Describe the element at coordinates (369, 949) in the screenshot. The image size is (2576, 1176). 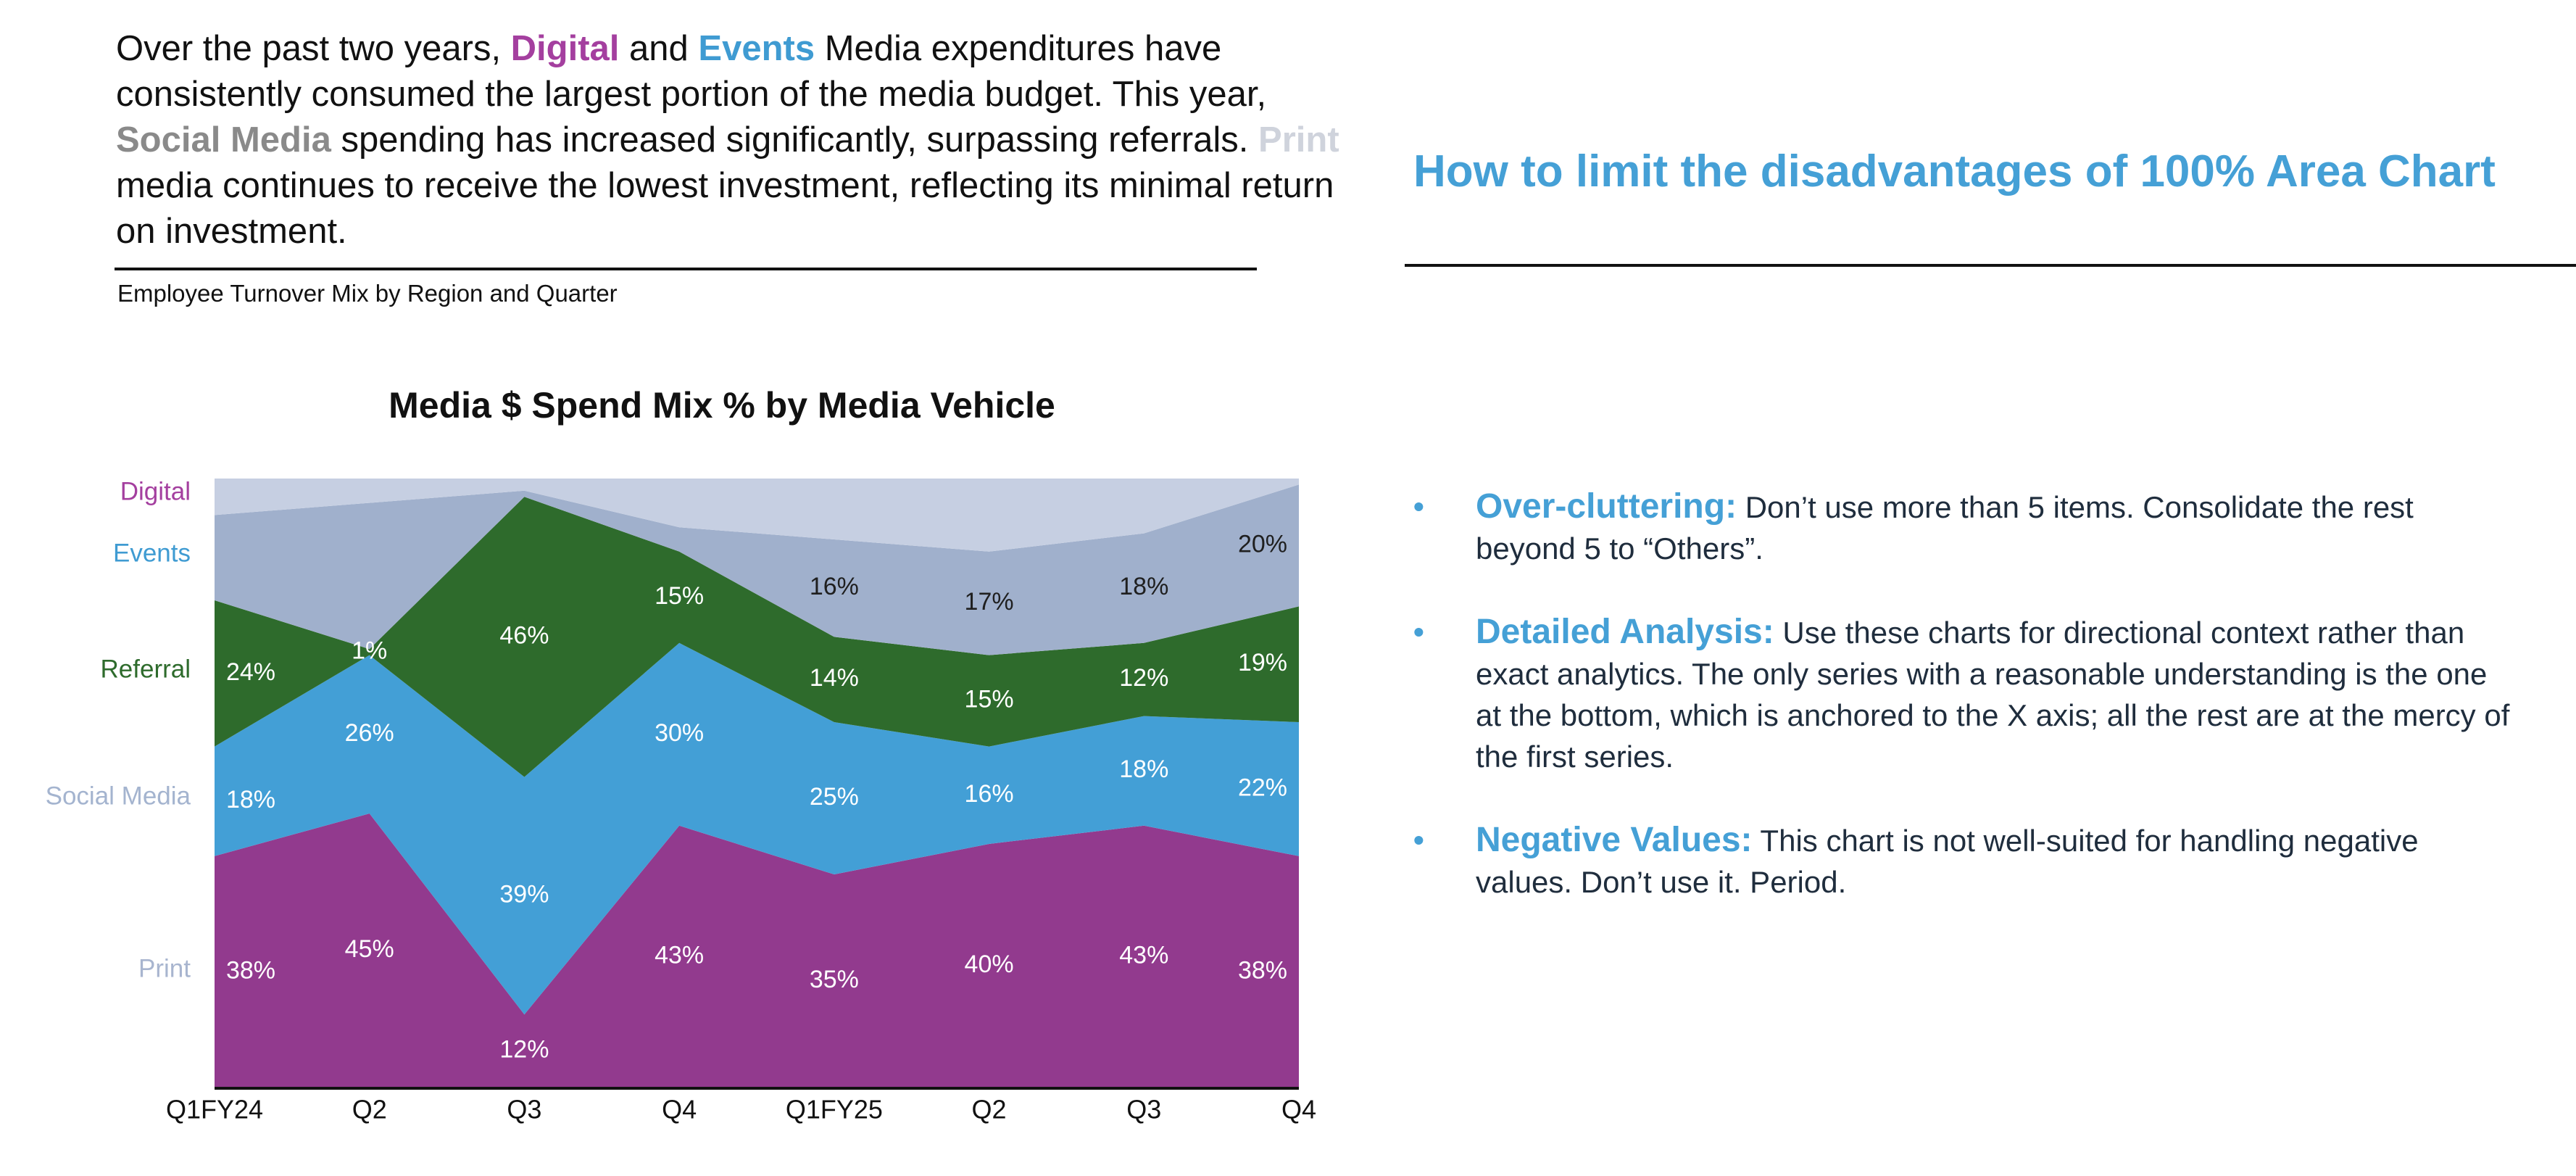
I see `data-label: 45%` at that location.